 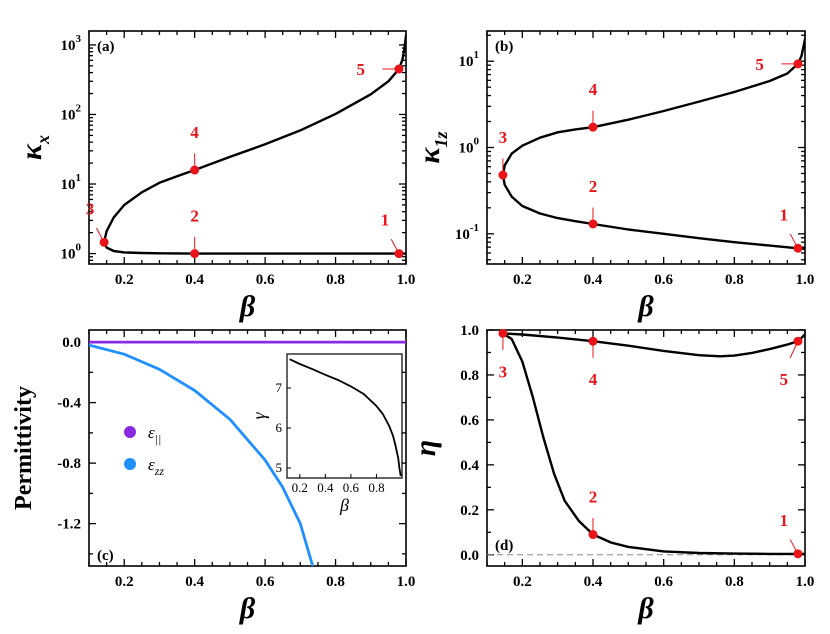 What do you see at coordinates (467, 232) in the screenshot?
I see `y-tick-label: 10⁻¹` at bounding box center [467, 232].